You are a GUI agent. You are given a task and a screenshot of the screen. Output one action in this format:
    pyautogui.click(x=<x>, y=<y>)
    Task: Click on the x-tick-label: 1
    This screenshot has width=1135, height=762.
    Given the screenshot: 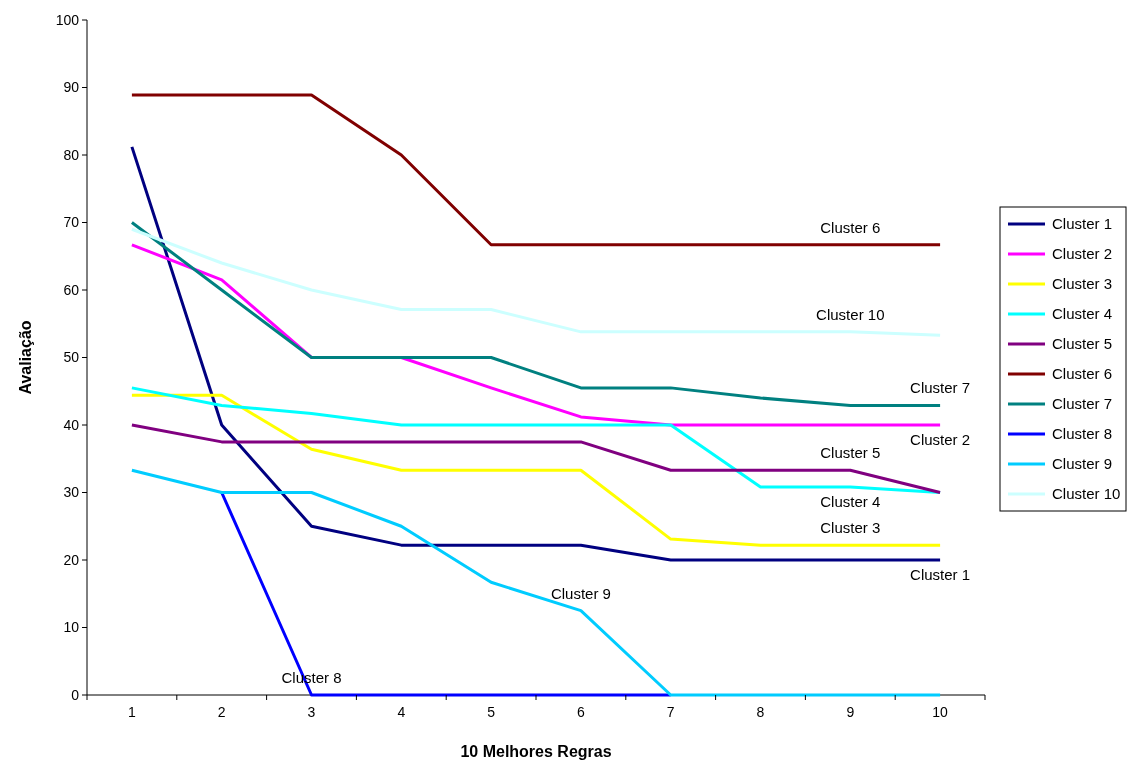 What is the action you would take?
    pyautogui.click(x=132, y=712)
    